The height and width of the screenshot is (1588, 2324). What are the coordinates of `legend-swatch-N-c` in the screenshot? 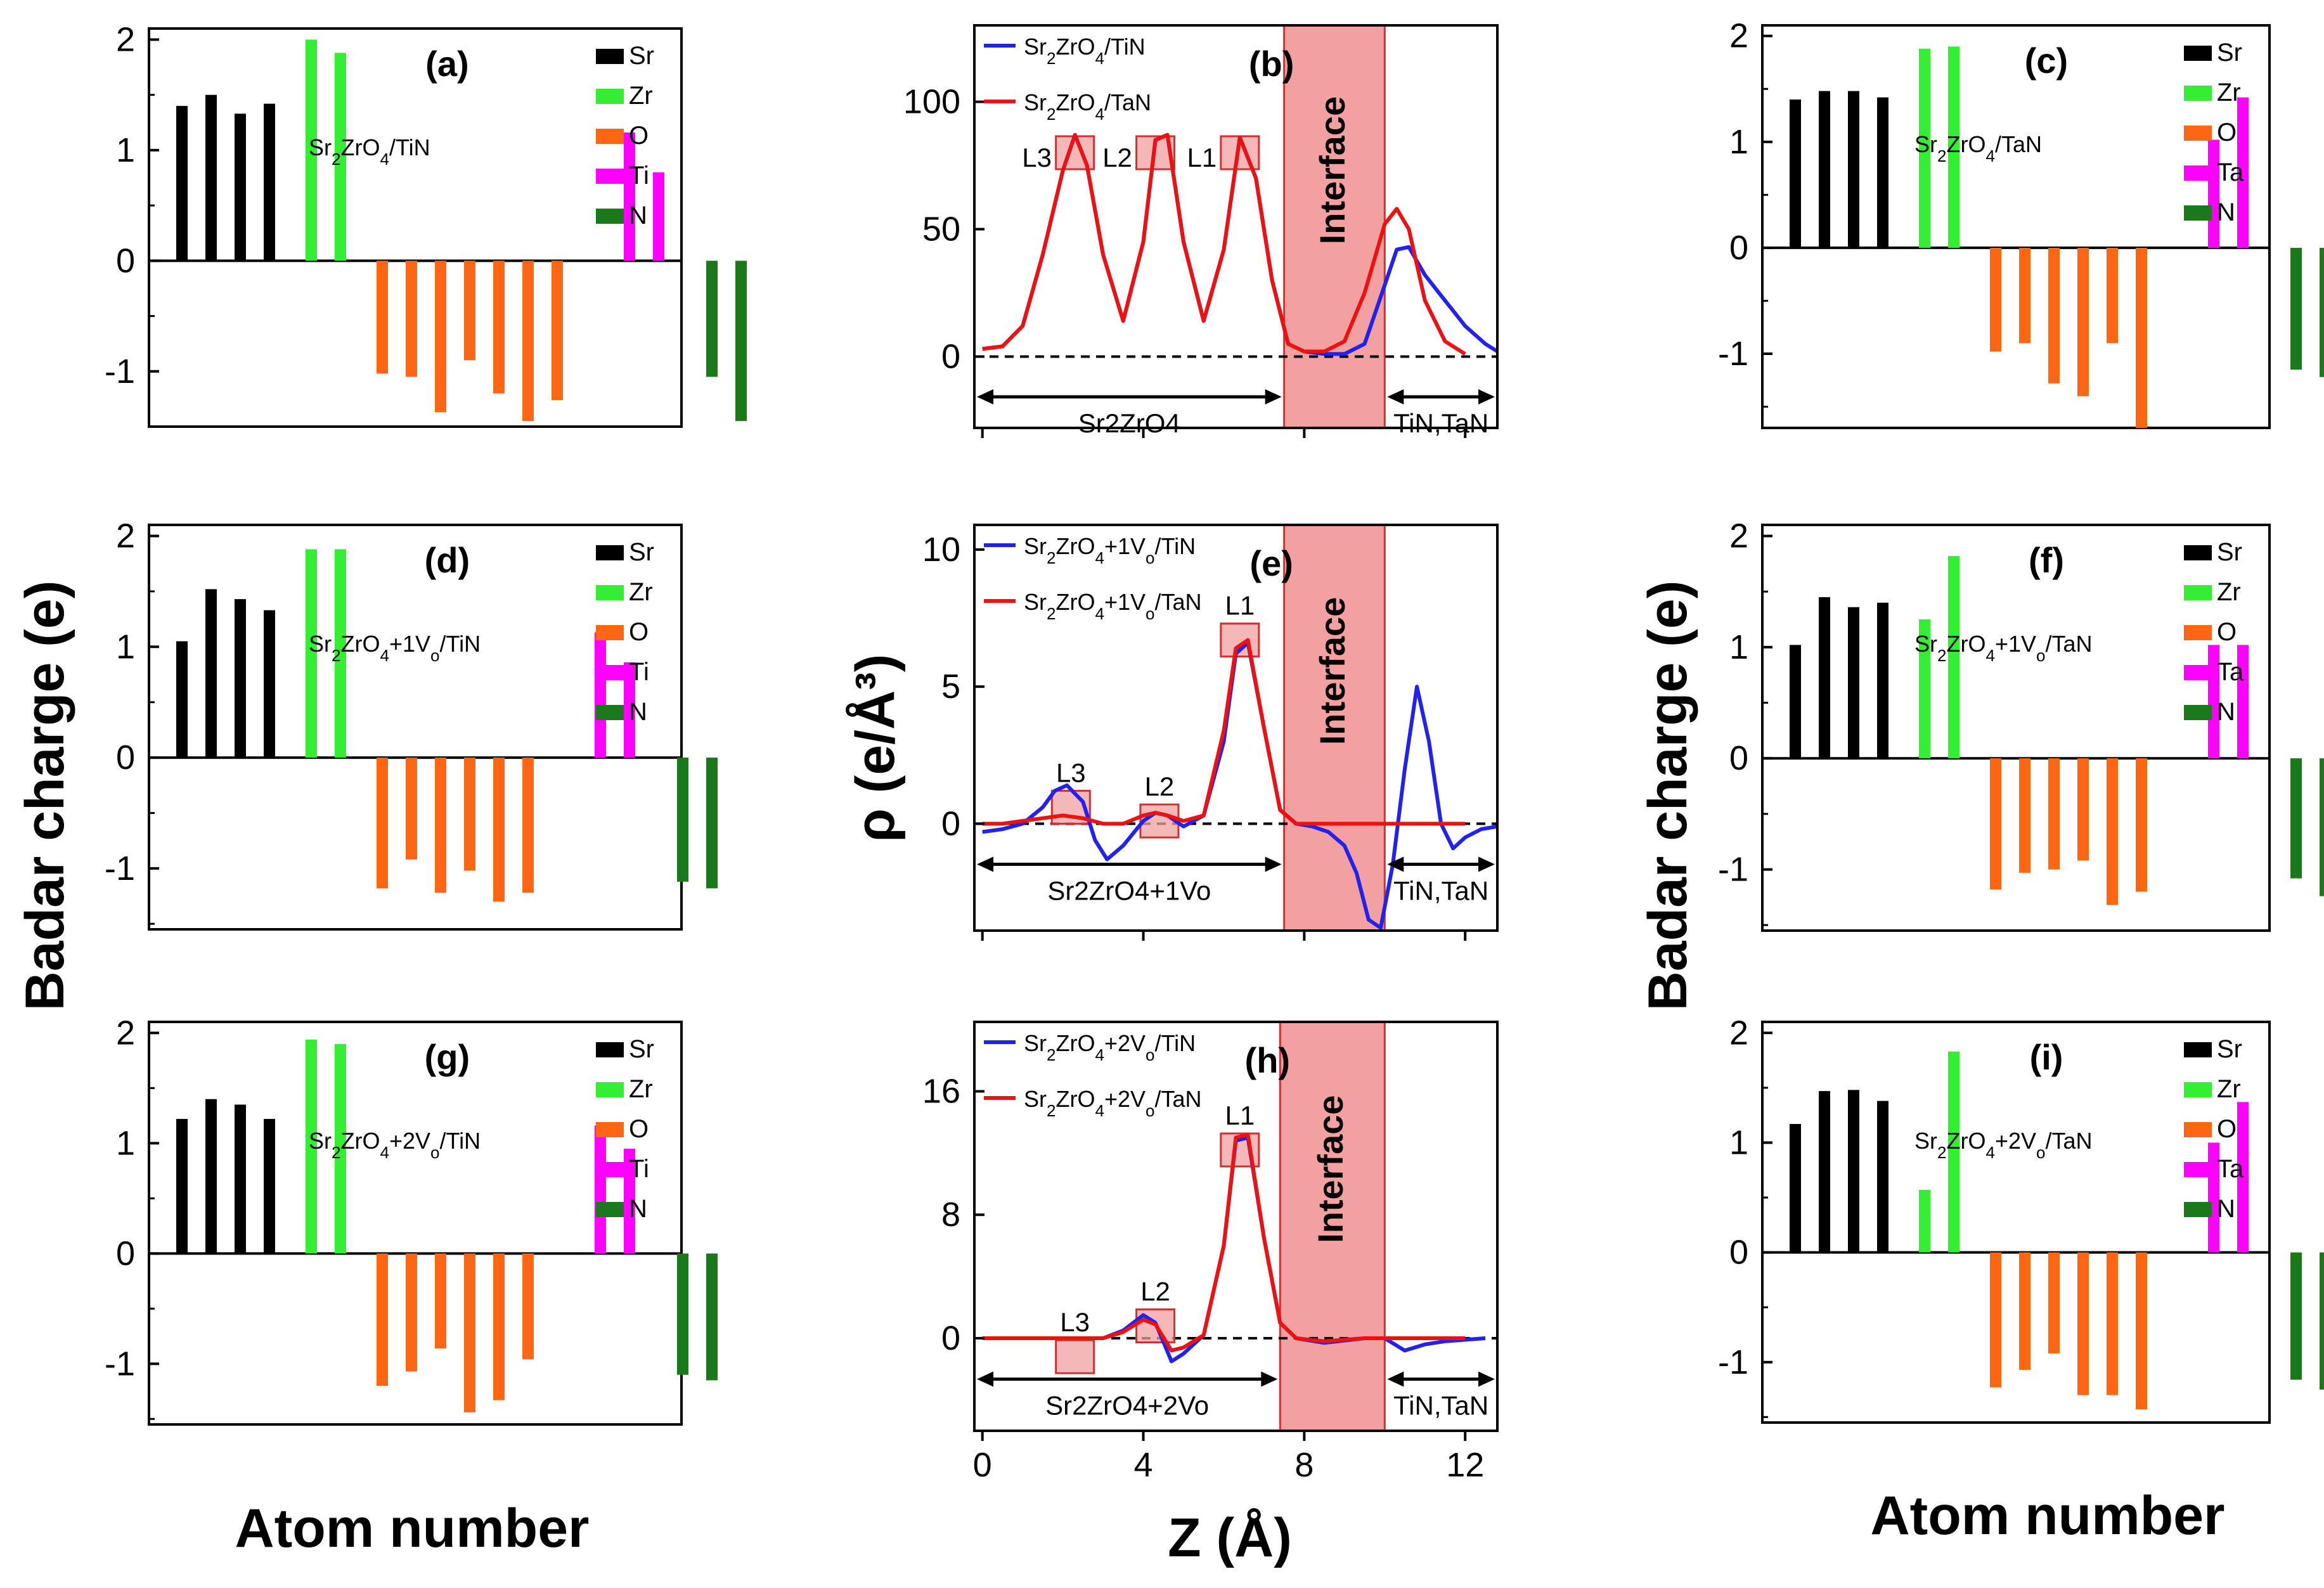 It's located at (2198, 213).